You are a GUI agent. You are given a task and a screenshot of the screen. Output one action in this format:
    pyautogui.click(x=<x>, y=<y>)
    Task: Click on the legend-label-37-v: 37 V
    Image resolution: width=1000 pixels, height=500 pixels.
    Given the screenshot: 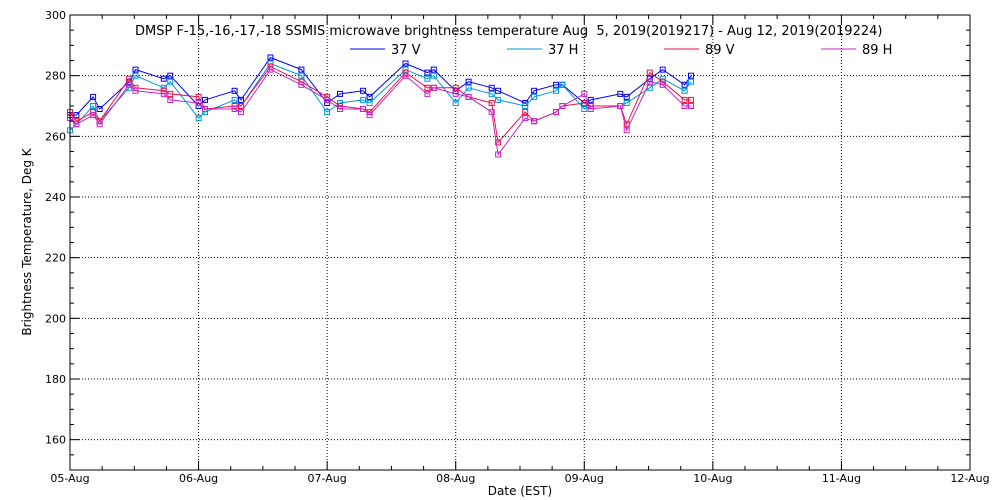 What is the action you would take?
    pyautogui.click(x=406, y=50)
    